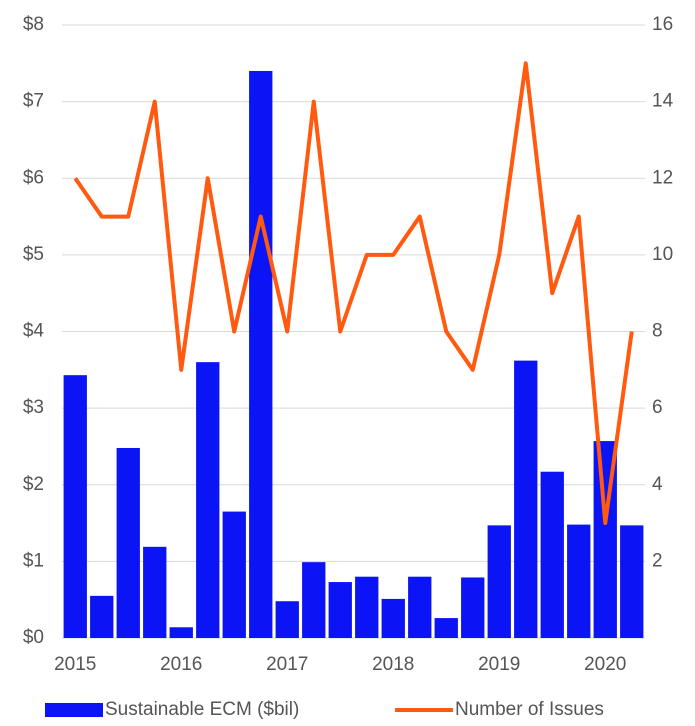 Image resolution: width=695 pixels, height=726 pixels. I want to click on y-tick-label: $1, so click(33, 560).